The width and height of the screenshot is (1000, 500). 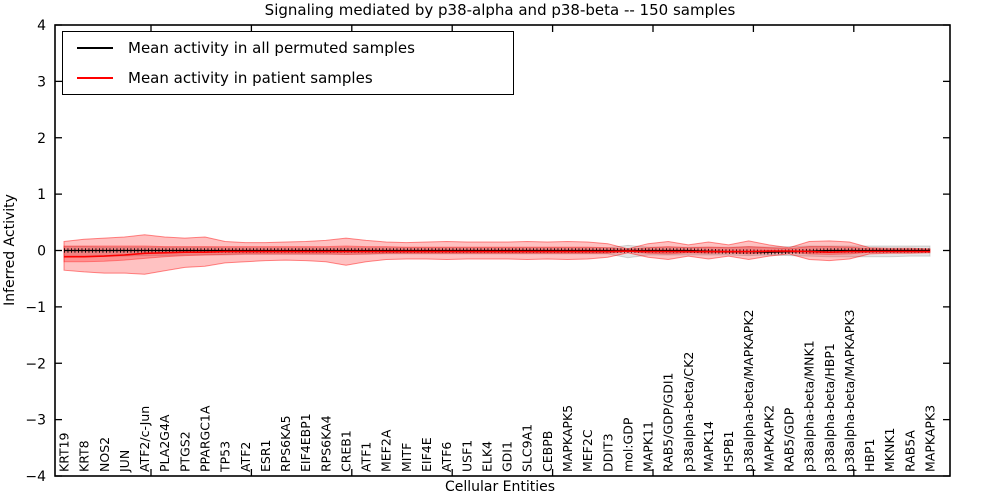 What do you see at coordinates (95, 78) in the screenshot?
I see `patient-line-swatch` at bounding box center [95, 78].